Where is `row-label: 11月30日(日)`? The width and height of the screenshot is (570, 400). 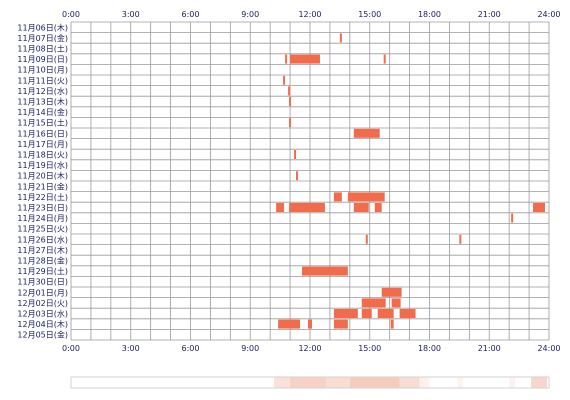
row-label: 11月30日(日) is located at coordinates (42, 282).